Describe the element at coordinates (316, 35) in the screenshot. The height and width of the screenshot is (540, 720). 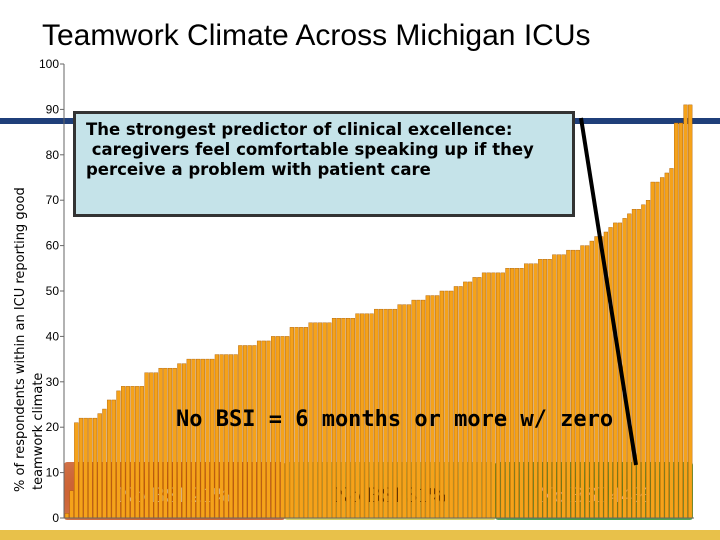
I see `chart-title: Teamwork Climate Across Michigan ICUs` at that location.